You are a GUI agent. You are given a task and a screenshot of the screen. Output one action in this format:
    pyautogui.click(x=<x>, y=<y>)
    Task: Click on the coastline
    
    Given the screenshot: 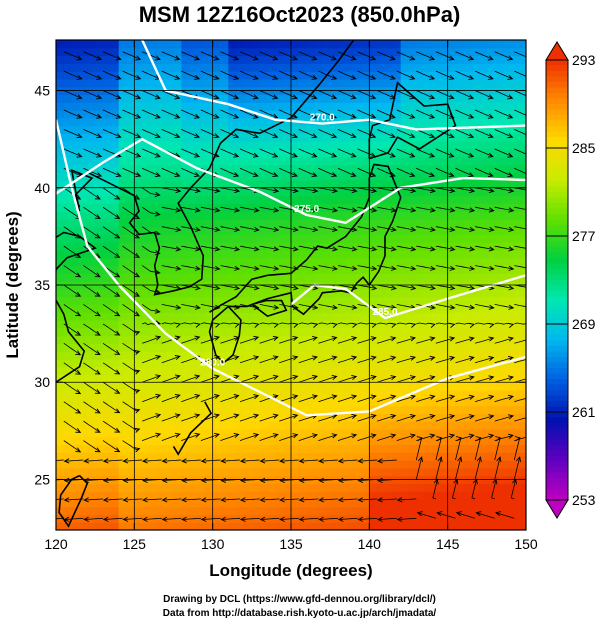 What is the action you would take?
    pyautogui.click(x=154, y=219)
    